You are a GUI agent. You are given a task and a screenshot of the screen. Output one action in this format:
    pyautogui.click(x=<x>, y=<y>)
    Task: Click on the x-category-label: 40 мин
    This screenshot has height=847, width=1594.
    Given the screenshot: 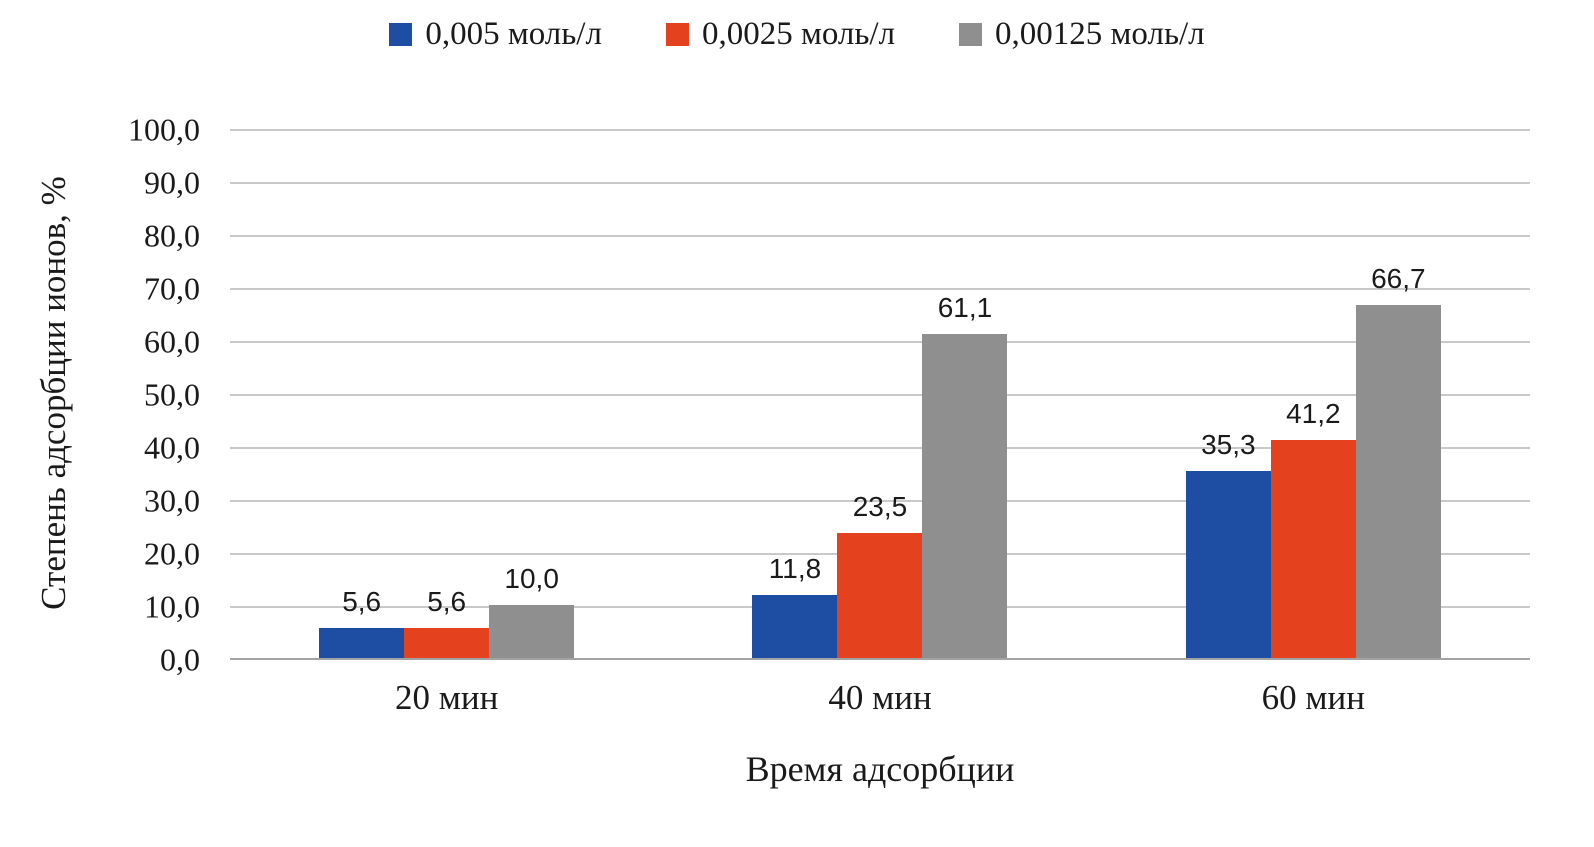 What is the action you would take?
    pyautogui.click(x=880, y=697)
    